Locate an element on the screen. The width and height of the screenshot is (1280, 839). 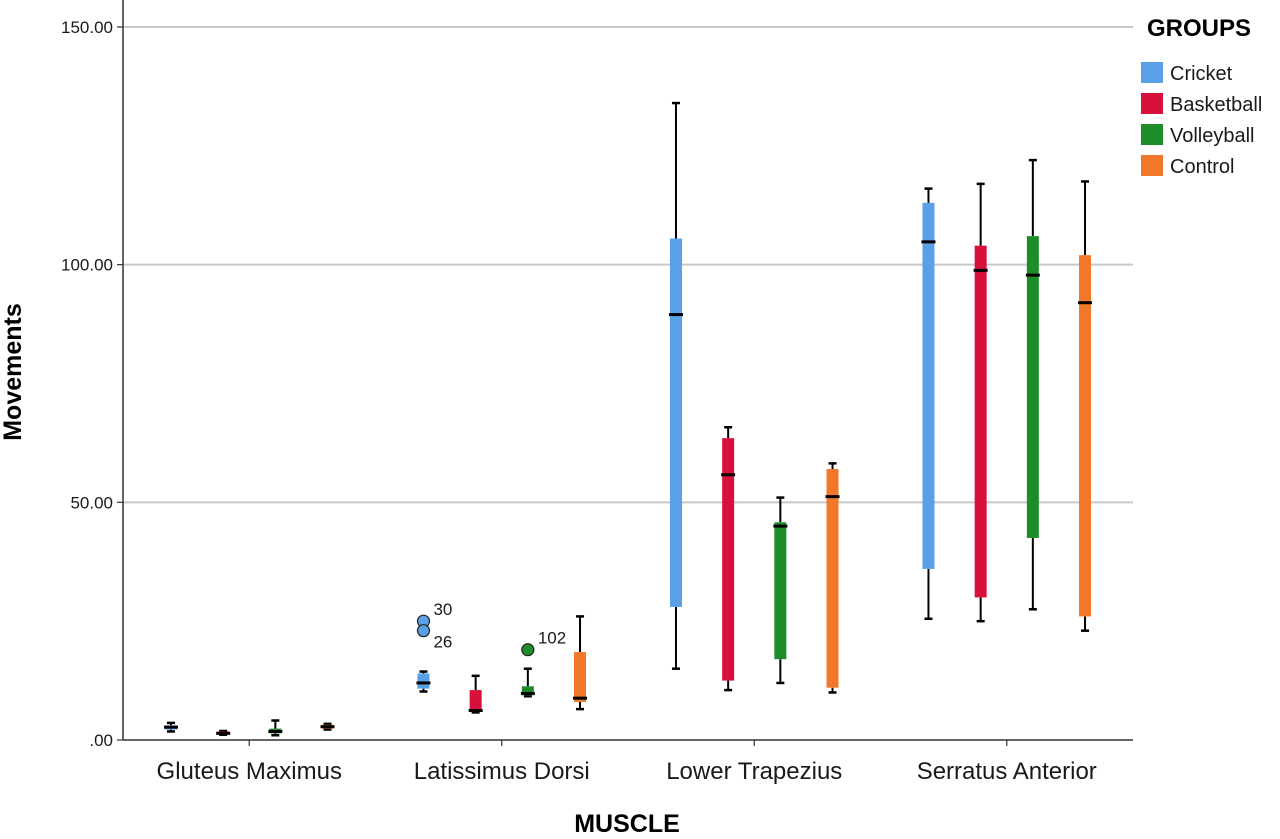
legend-label: Volleyball is located at coordinates (1212, 136).